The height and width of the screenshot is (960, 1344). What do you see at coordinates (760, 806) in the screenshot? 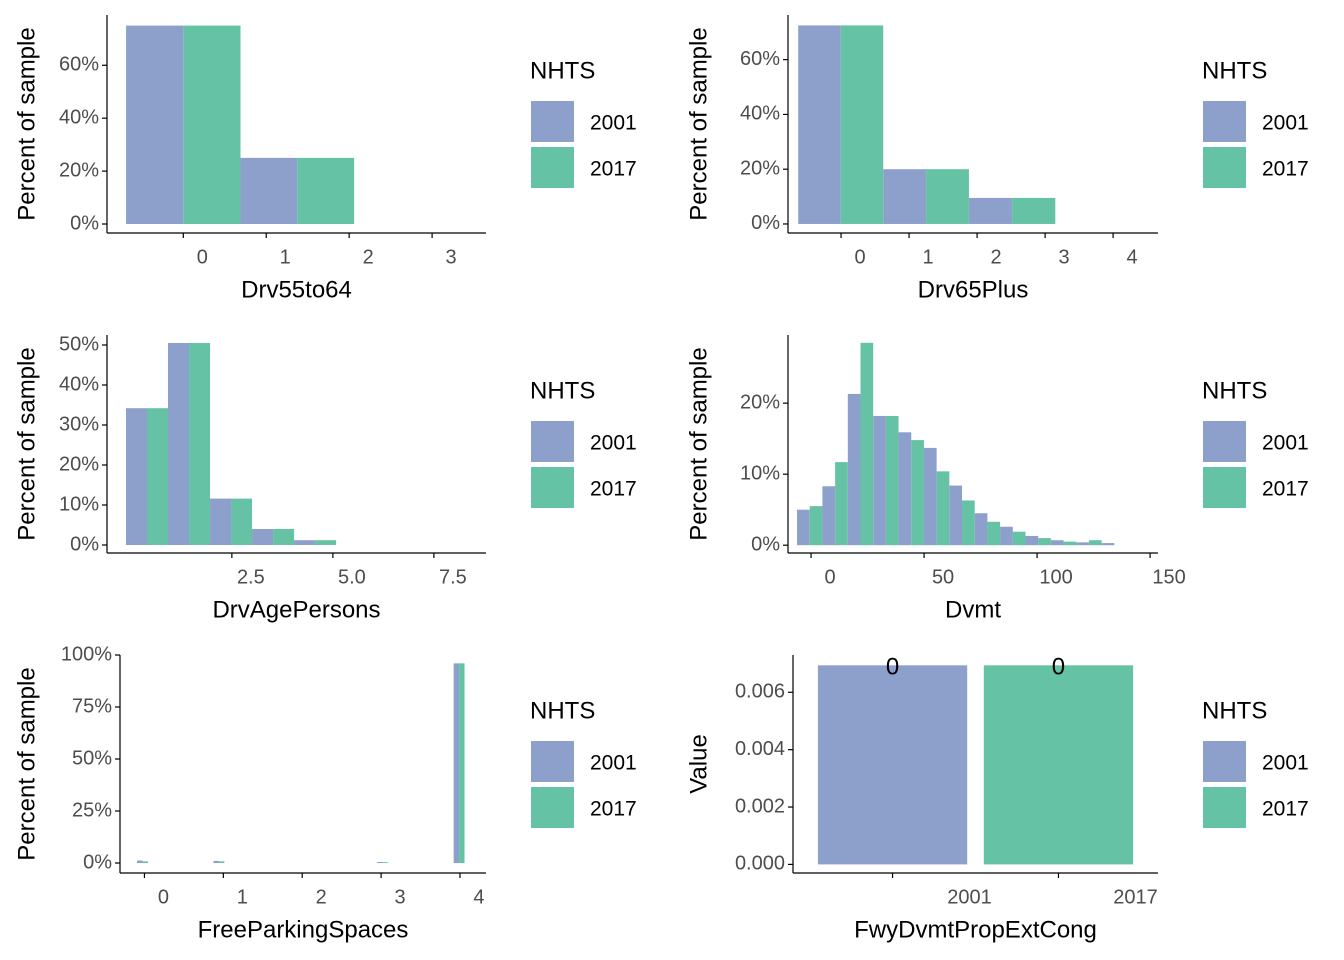
I see `y-tick-label: 0.002` at bounding box center [760, 806].